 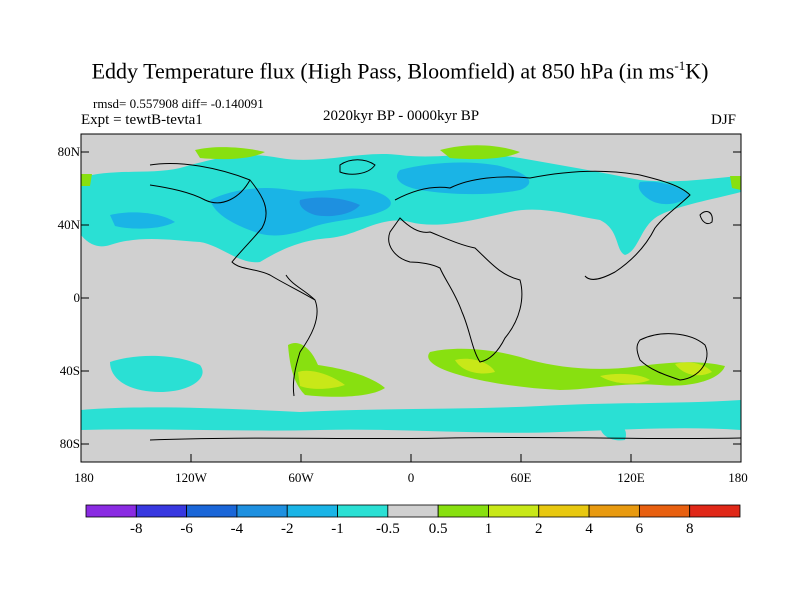 What do you see at coordinates (589, 529) in the screenshot?
I see `colorbar-tick-label: 4` at bounding box center [589, 529].